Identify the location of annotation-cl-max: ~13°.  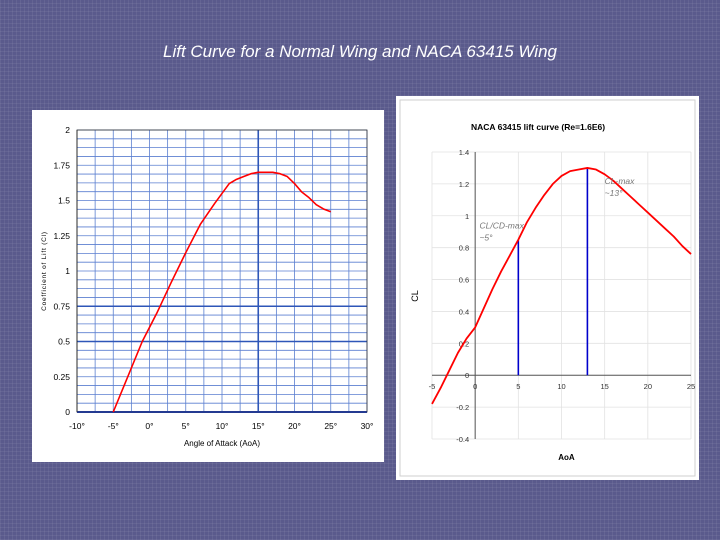
(614, 193).